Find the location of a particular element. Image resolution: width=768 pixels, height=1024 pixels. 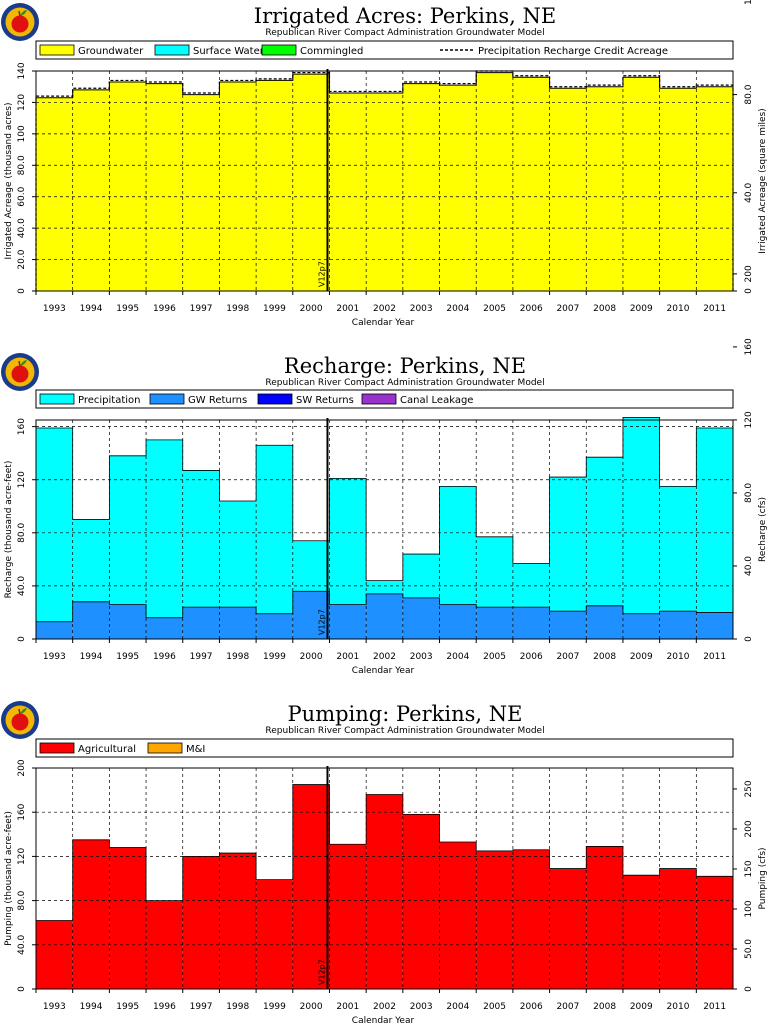

legend-item: Surface Water is located at coordinates (209, 50).